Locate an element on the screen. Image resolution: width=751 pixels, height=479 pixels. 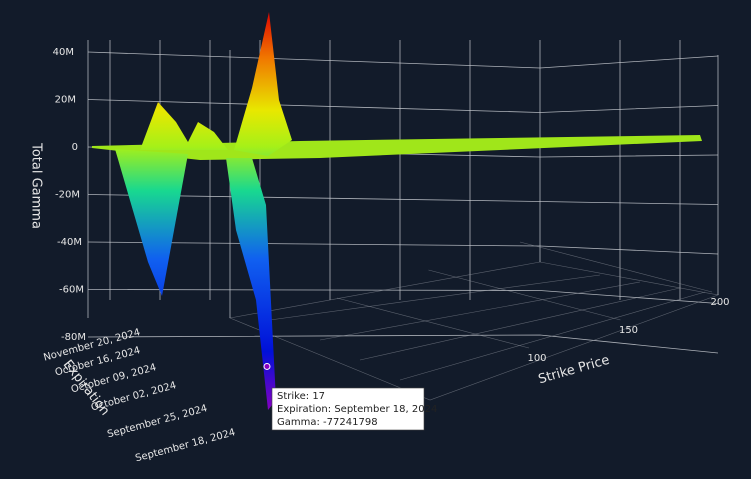
tooltip-gamma: Gamma: -77241798 is located at coordinates (327, 422).